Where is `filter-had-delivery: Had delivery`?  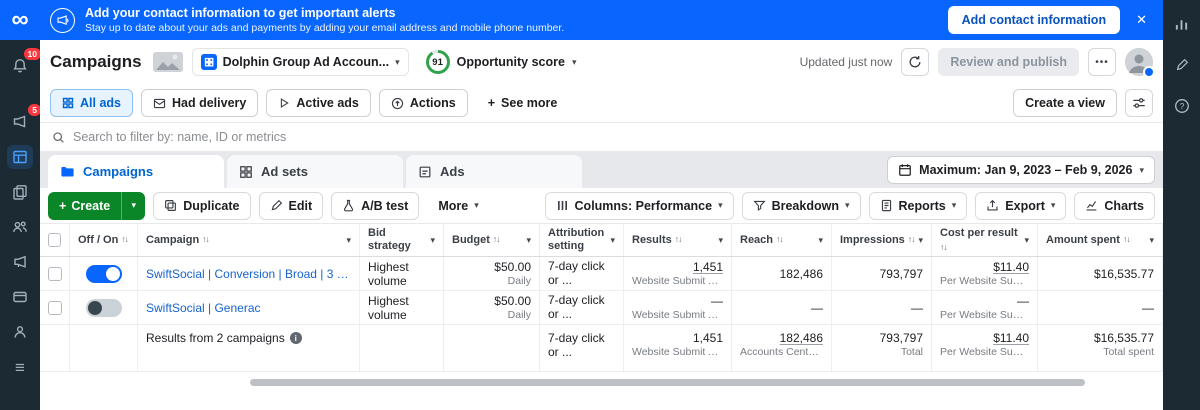
filter-had-delivery: Had delivery is located at coordinates (200, 103).